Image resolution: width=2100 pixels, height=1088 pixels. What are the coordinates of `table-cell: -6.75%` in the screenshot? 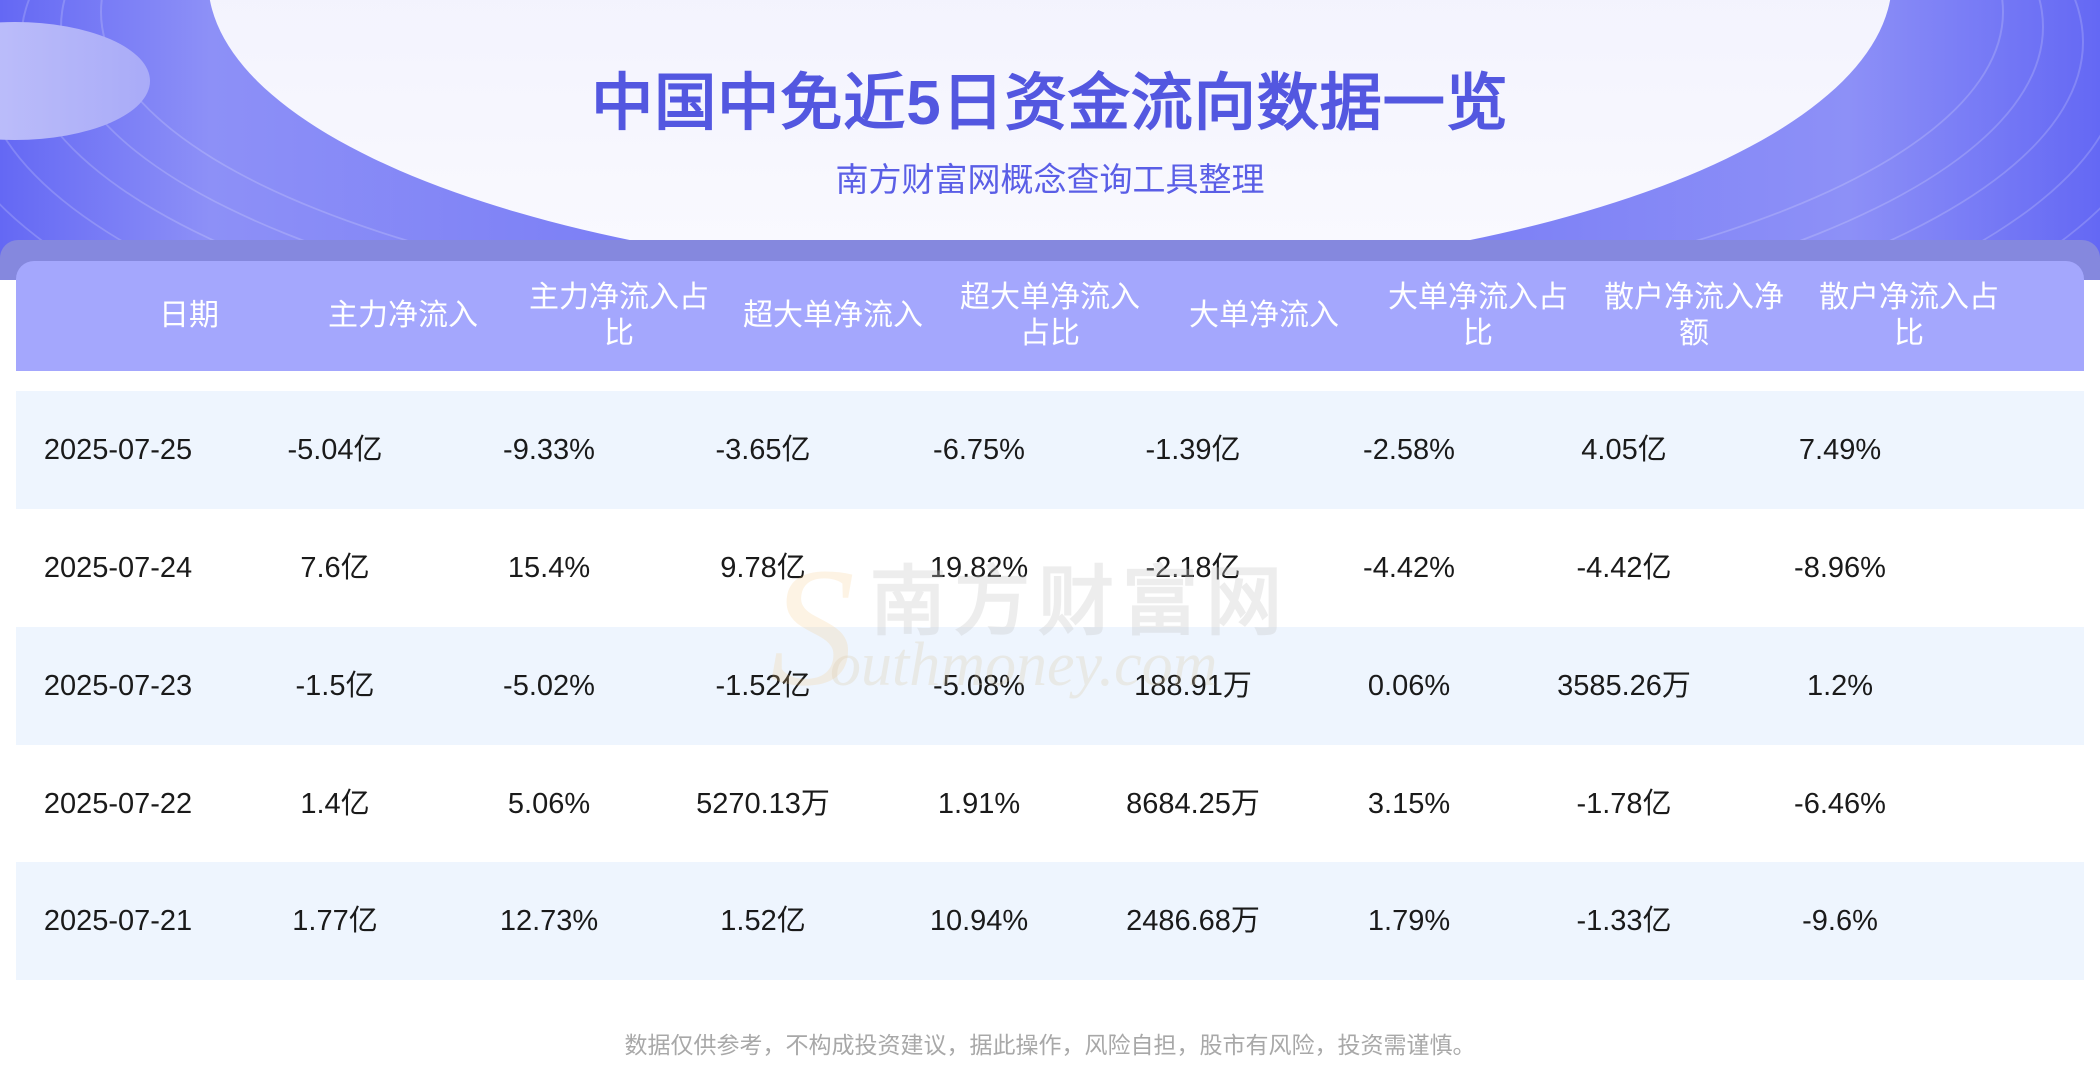 It's located at (979, 450).